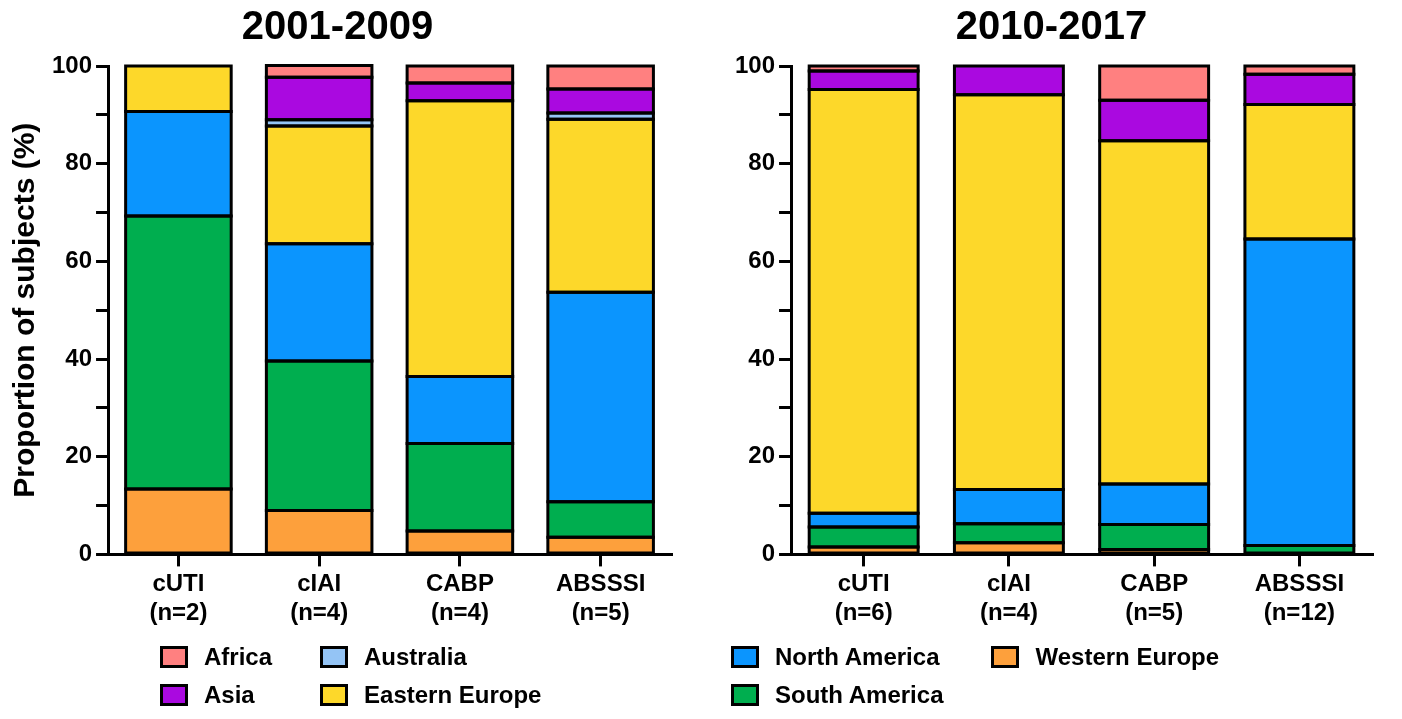 This screenshot has height=719, width=1402. Describe the element at coordinates (238, 657) in the screenshot. I see `legend-label: Africa` at that location.